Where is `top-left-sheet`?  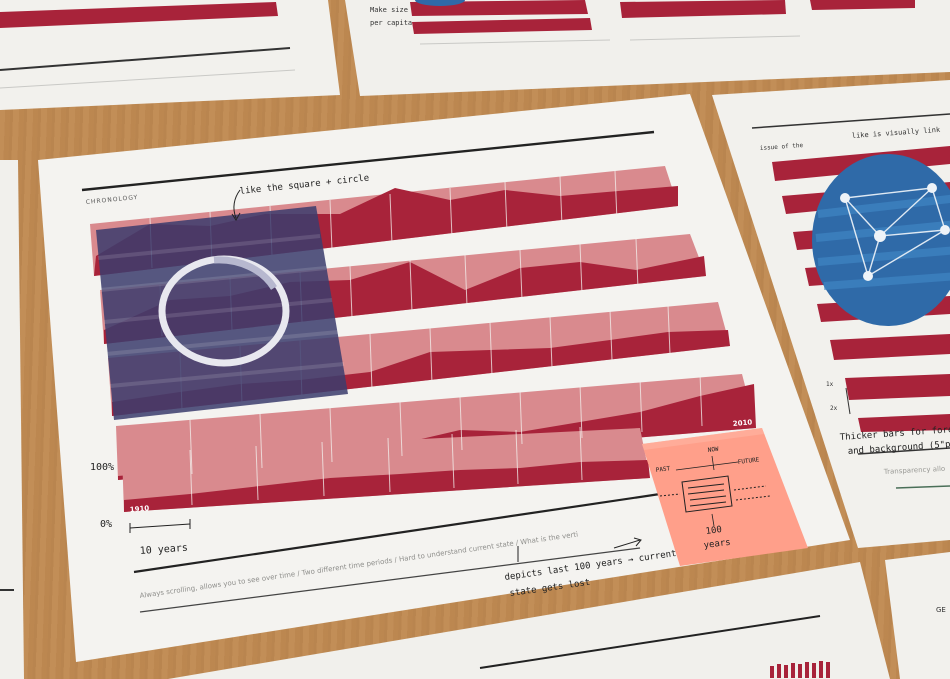
top-left-sheet is located at coordinates (170, 55).